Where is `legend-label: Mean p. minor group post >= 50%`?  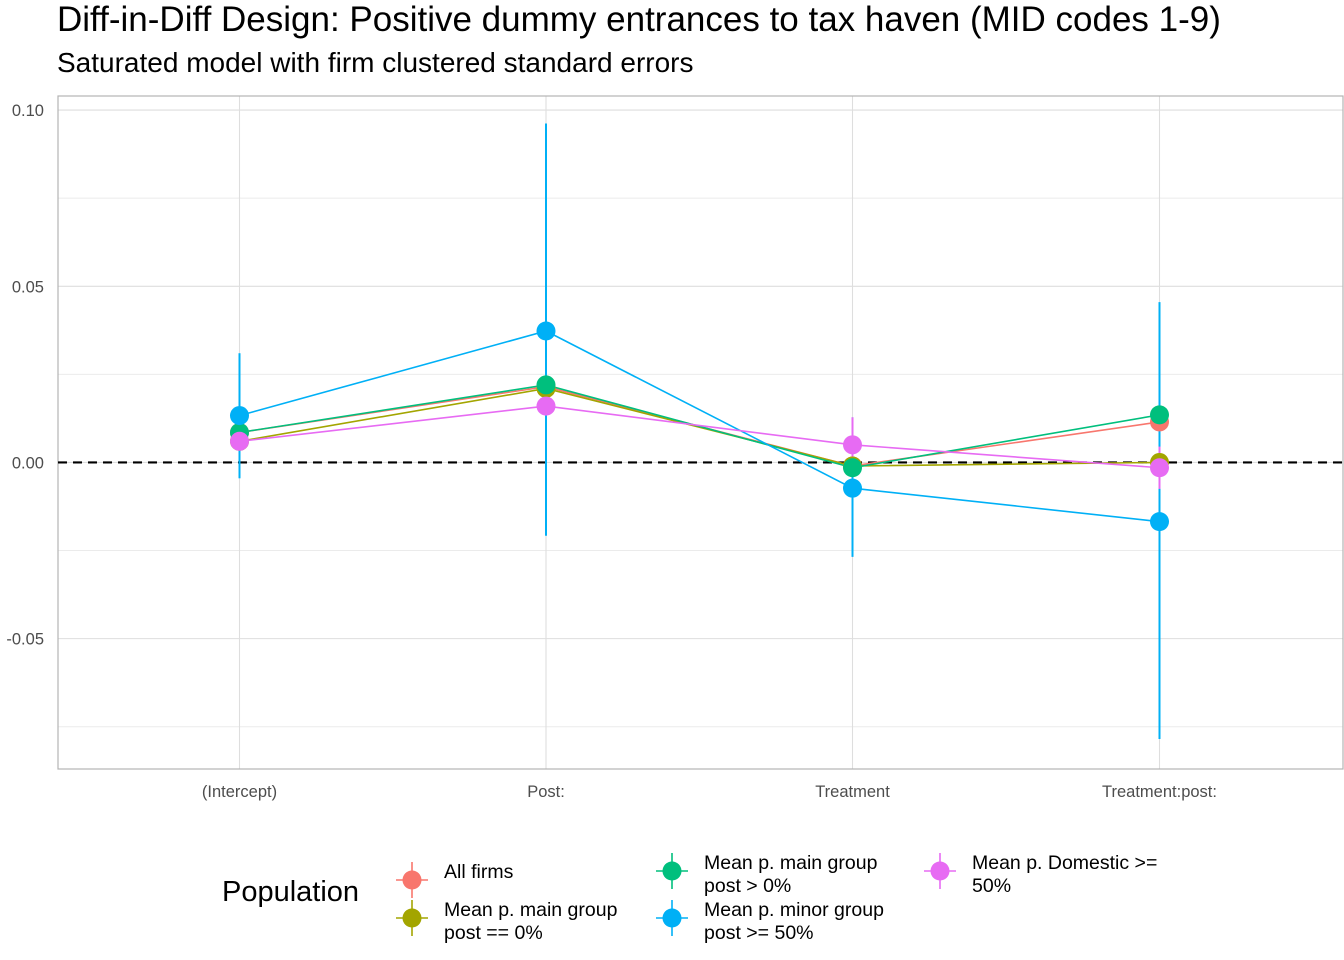 legend-label: Mean p. minor group post >= 50% is located at coordinates (794, 921).